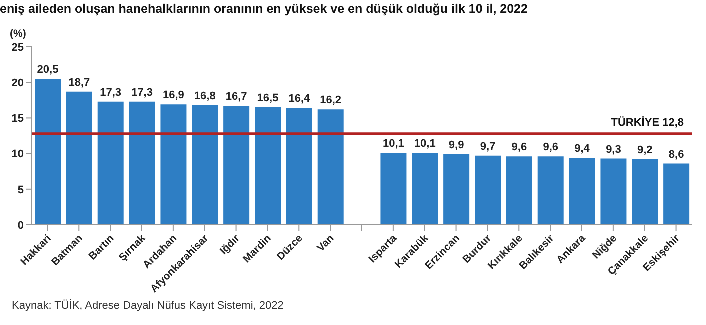  I want to click on y-tick-label: 0, so click(21, 226).